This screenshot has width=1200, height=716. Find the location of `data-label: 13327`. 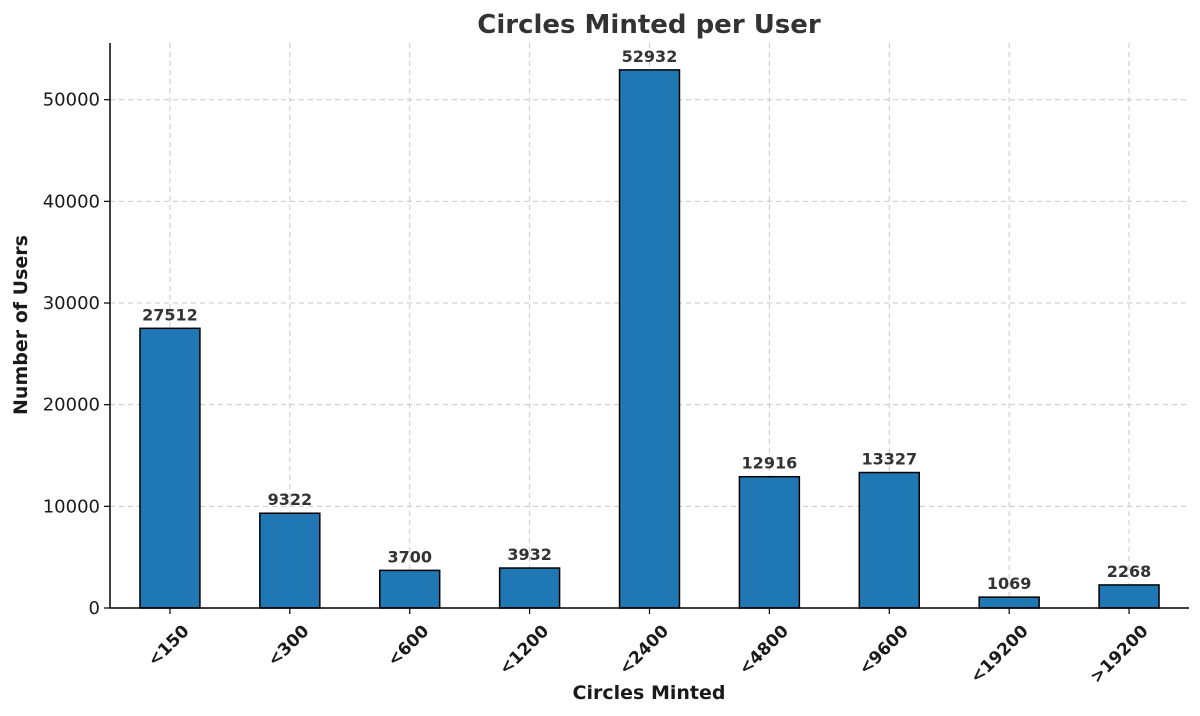

data-label: 13327 is located at coordinates (889, 459).